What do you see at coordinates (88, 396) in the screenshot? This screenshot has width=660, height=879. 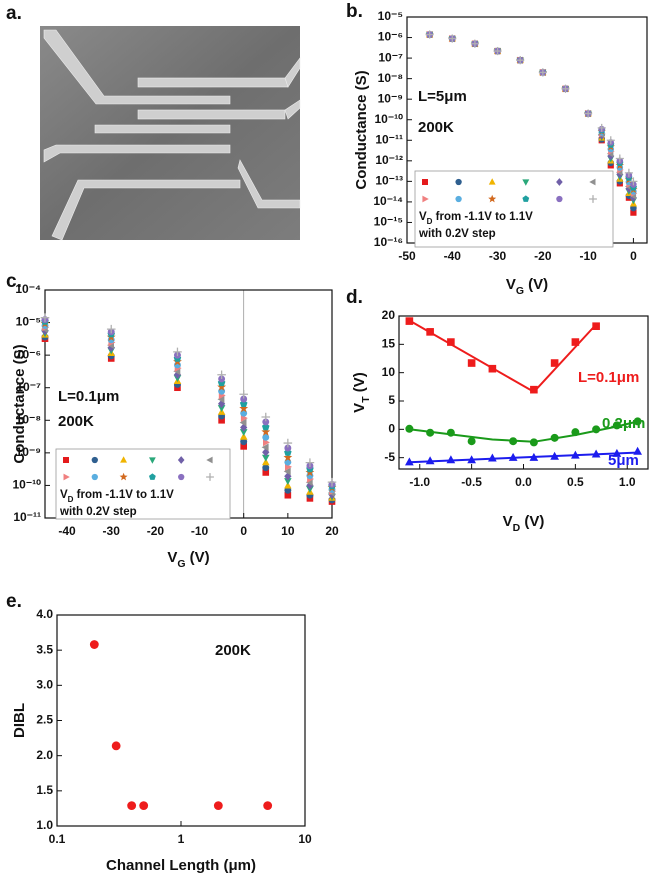 I see `annotation: L=0.1μm` at bounding box center [88, 396].